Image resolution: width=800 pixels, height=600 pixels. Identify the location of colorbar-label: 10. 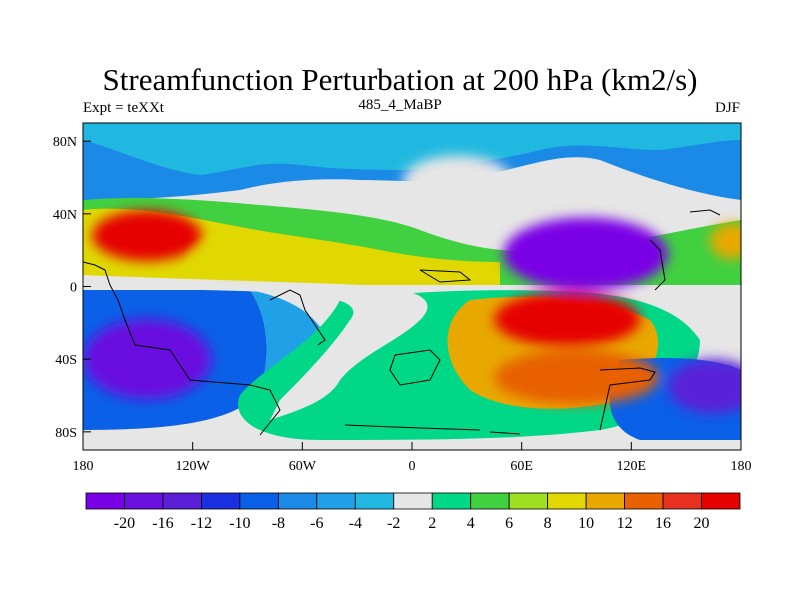
(586, 523).